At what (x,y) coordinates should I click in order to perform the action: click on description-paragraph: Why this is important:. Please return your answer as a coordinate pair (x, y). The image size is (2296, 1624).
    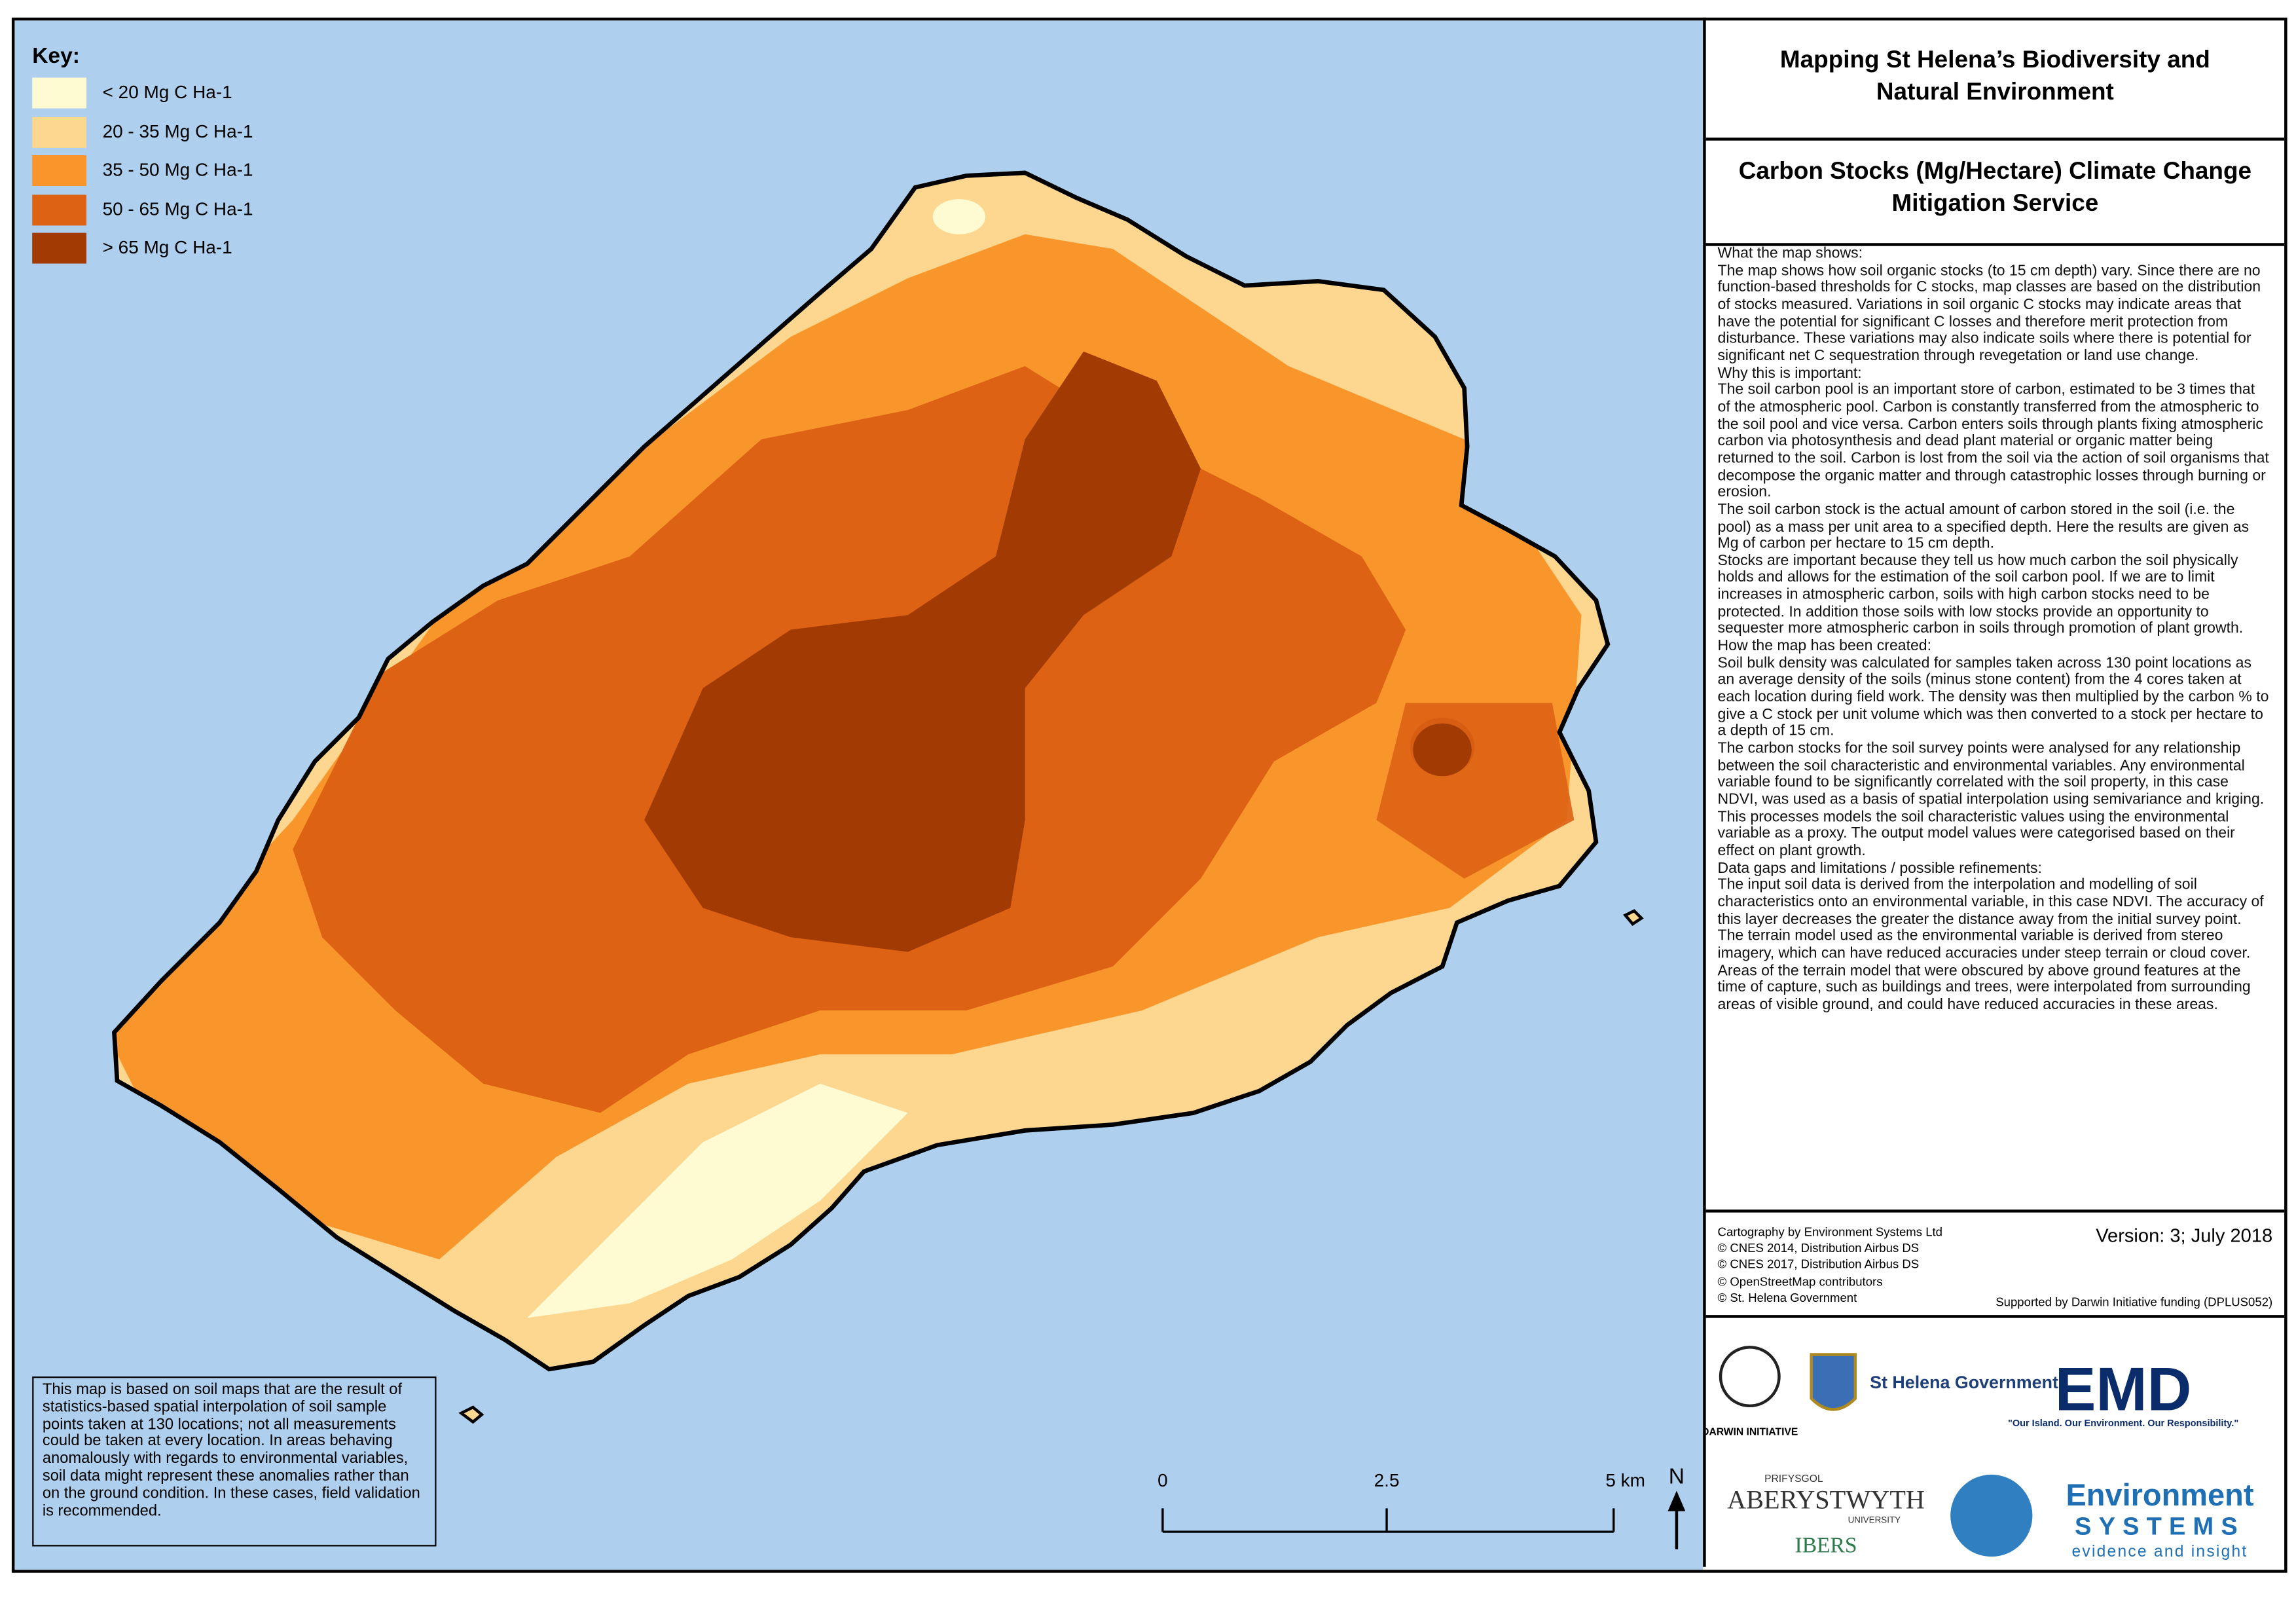
    Looking at the image, I should click on (1789, 373).